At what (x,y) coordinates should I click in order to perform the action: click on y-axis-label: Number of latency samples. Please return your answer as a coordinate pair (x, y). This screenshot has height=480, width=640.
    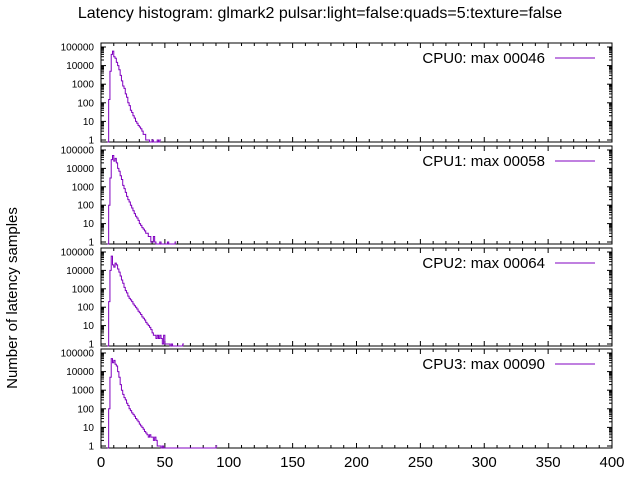
    Looking at the image, I should click on (12, 298).